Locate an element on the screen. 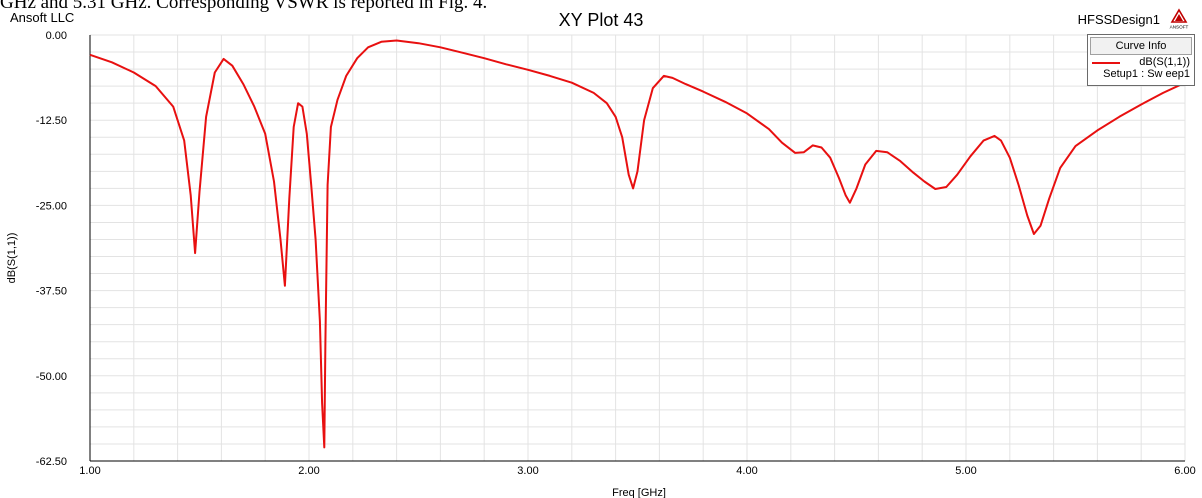 This screenshot has width=1202, height=498. legend-series-name: dB(S(1,1)) is located at coordinates (1164, 62).